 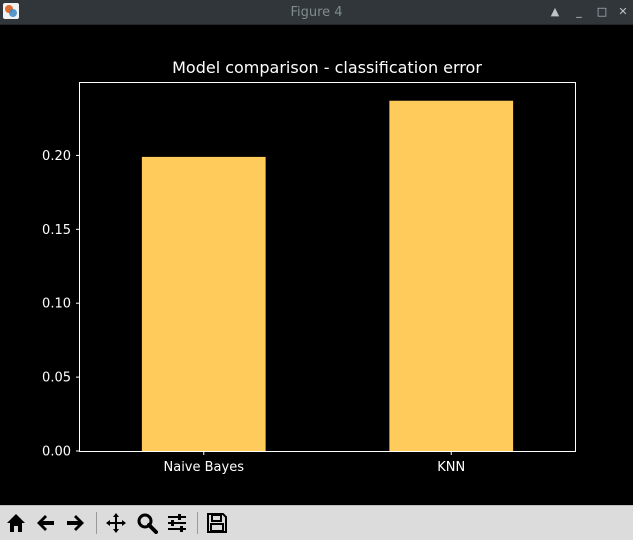 What do you see at coordinates (579, 11) in the screenshot?
I see `minimize-button: _` at bounding box center [579, 11].